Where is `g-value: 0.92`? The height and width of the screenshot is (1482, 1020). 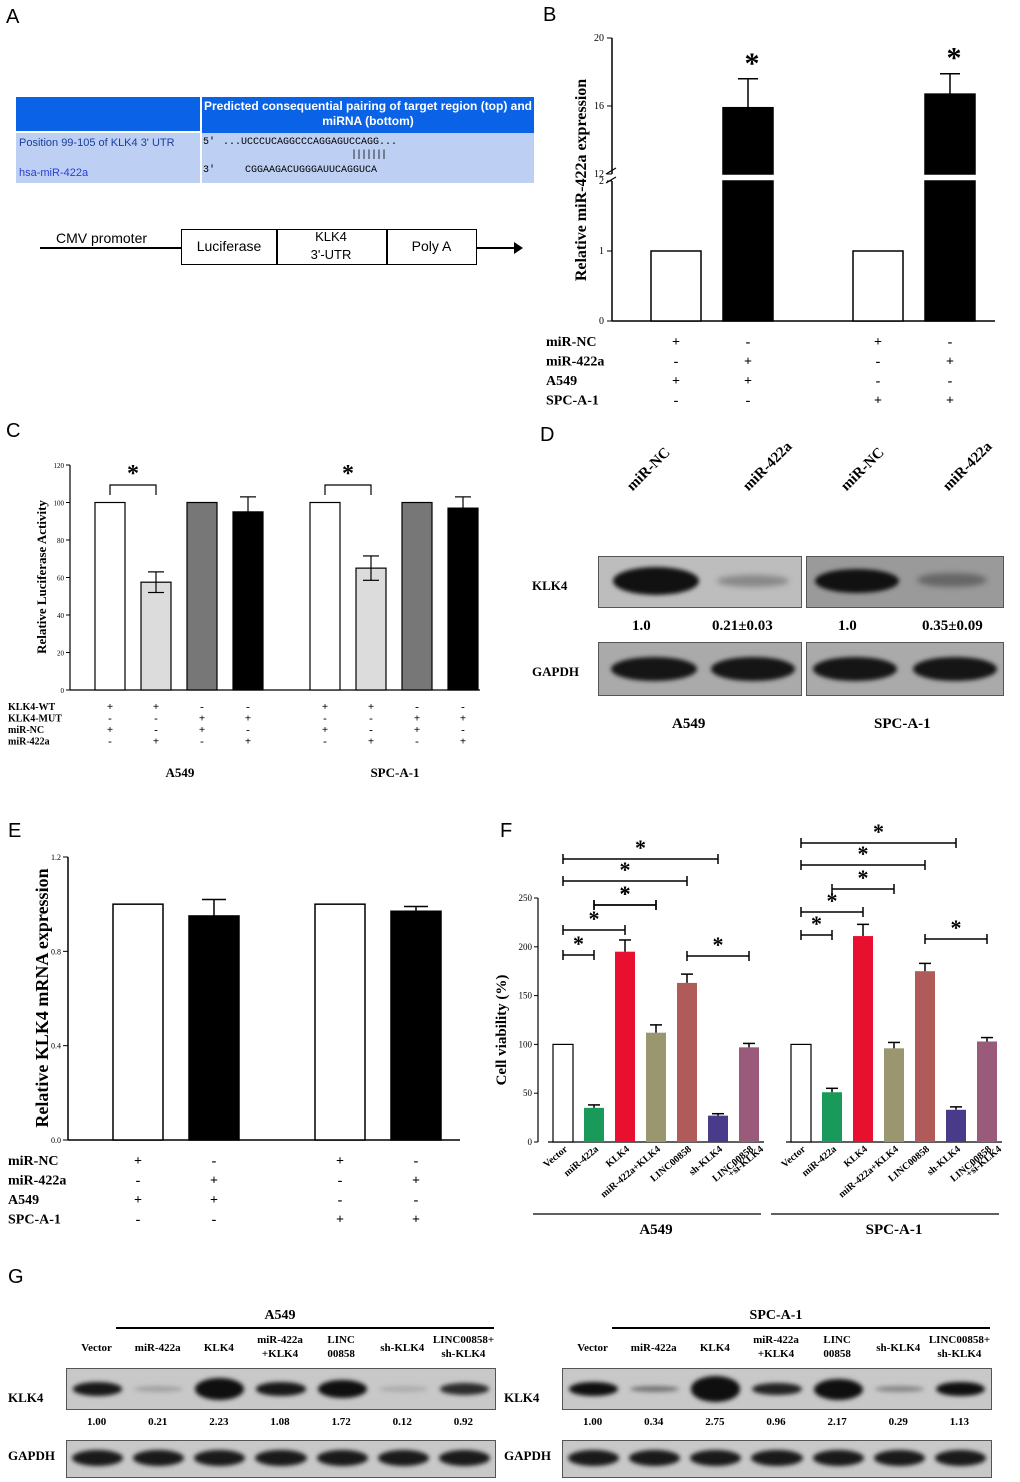
g-value: 0.92 is located at coordinates (463, 1422).